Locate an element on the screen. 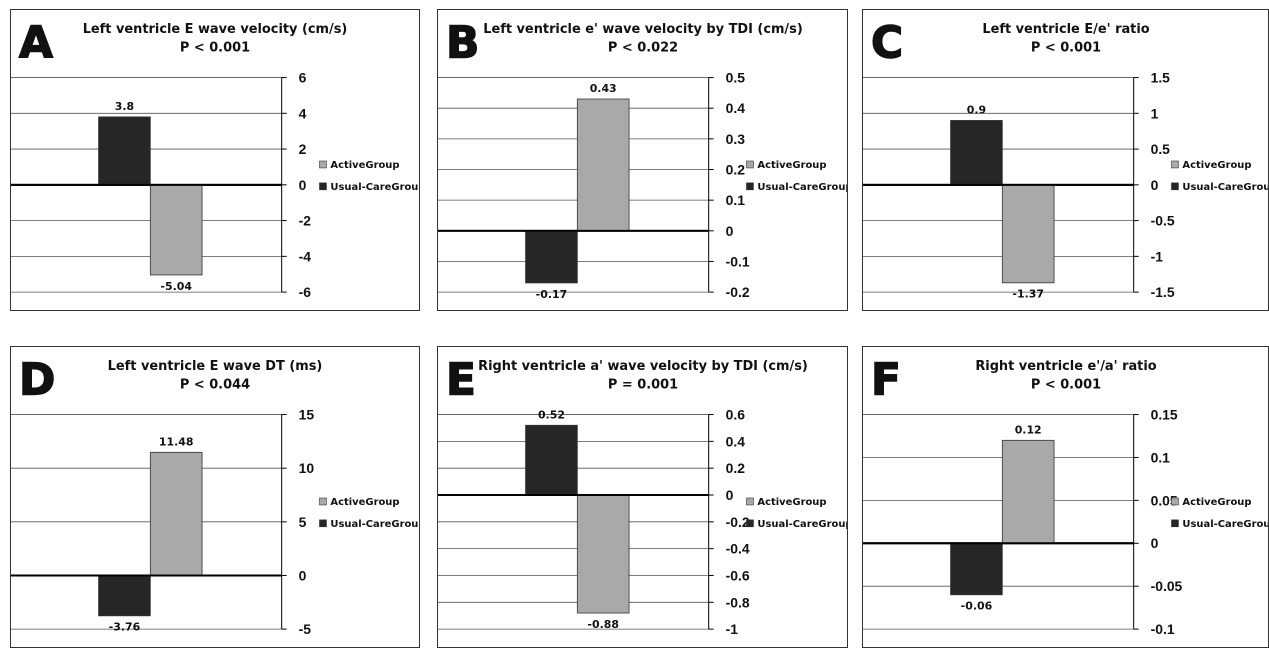 This screenshot has width=1269, height=648. y-tick-label: 2 is located at coordinates (303, 149).